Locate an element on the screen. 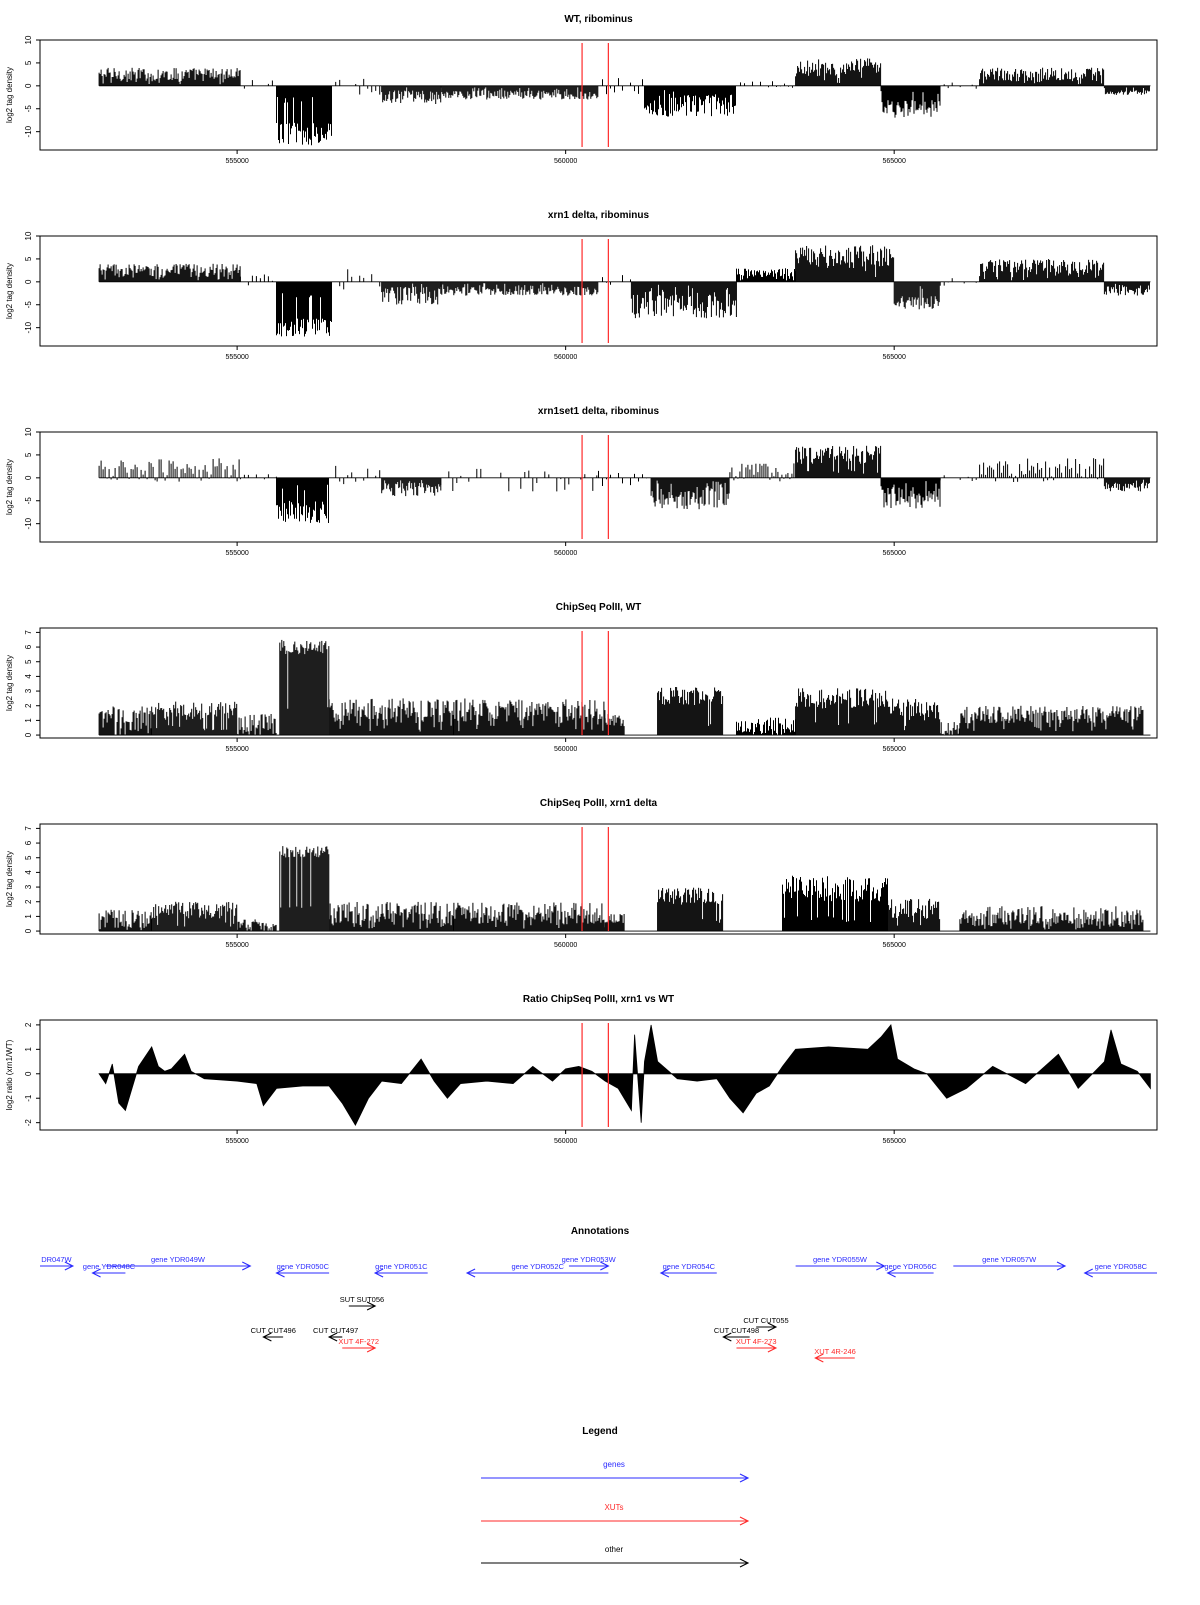 This screenshot has width=1200, height=1605. annotation-label: SUT SUT056 is located at coordinates (362, 1299).